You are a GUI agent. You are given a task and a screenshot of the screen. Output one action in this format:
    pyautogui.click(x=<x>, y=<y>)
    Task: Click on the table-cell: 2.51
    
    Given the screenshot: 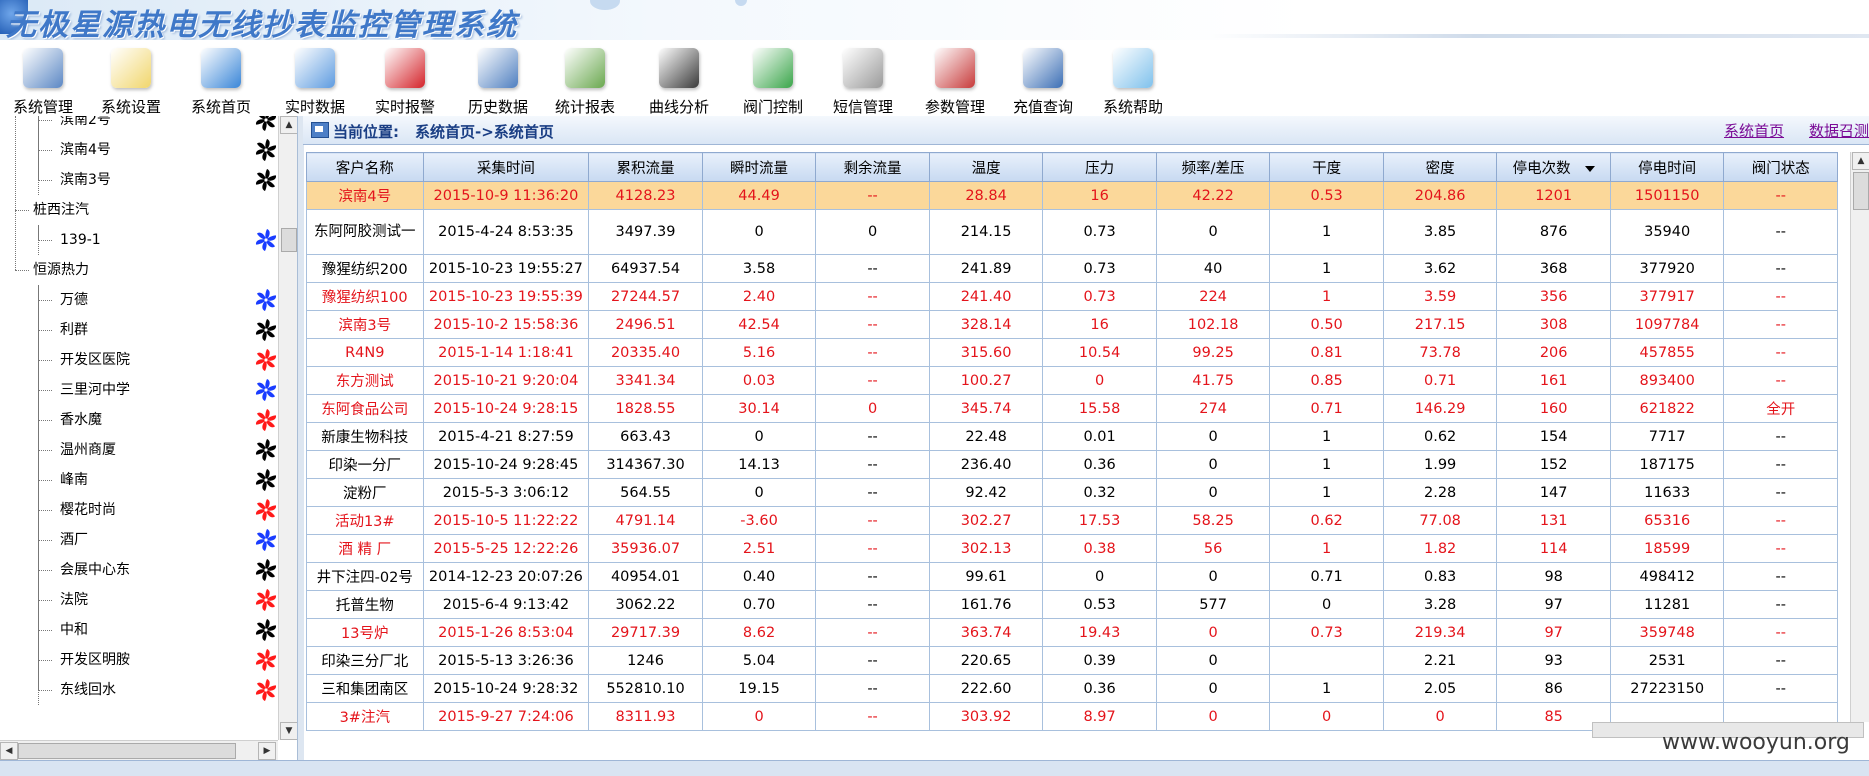 What is the action you would take?
    pyautogui.click(x=759, y=548)
    